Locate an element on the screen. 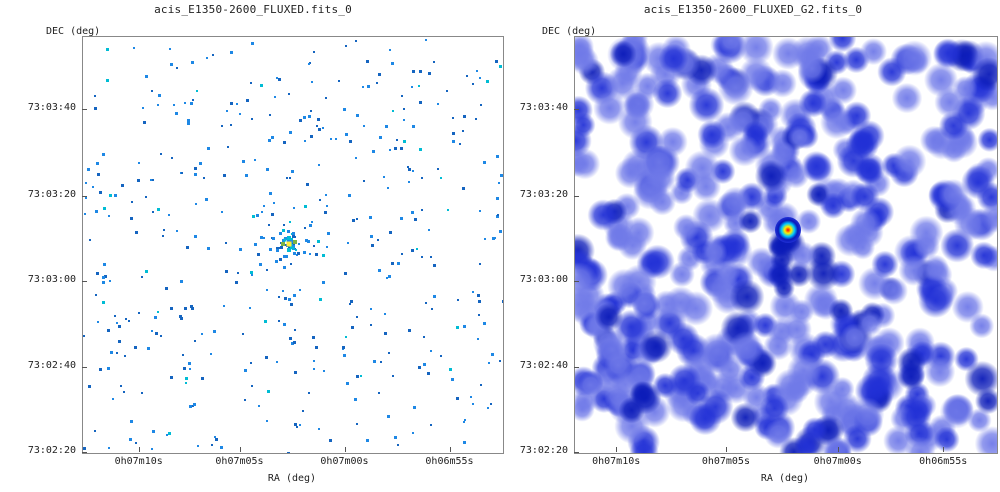 This screenshot has width=1000, height=492. chart-title: acis_E1350-2600_FLUXED_G2.fits_0 is located at coordinates (753, 9).